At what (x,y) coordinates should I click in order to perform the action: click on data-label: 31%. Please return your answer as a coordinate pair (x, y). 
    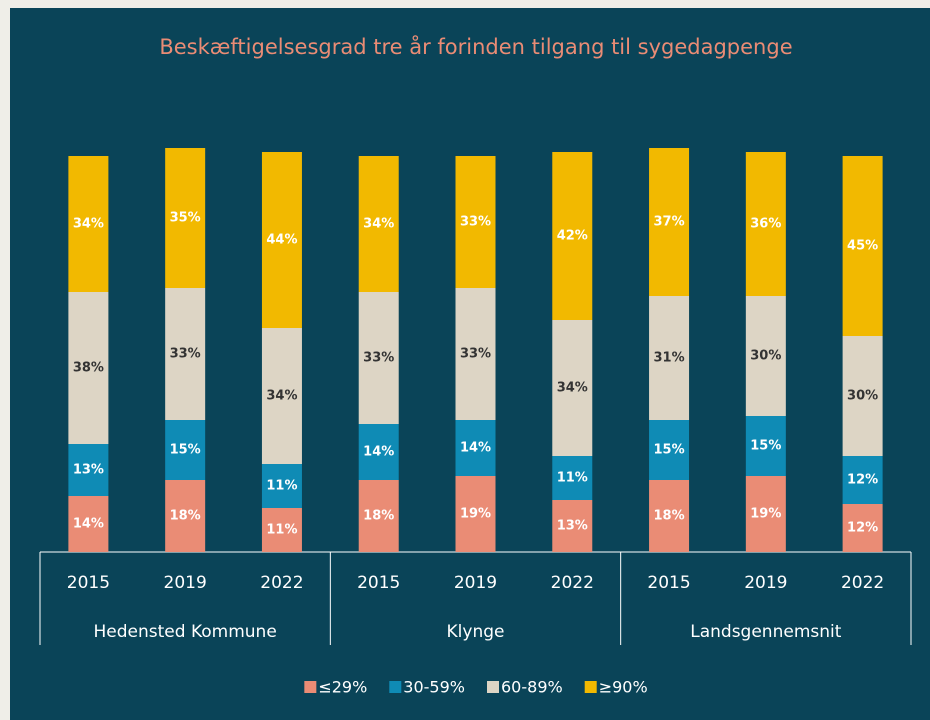
    Looking at the image, I should click on (668, 358).